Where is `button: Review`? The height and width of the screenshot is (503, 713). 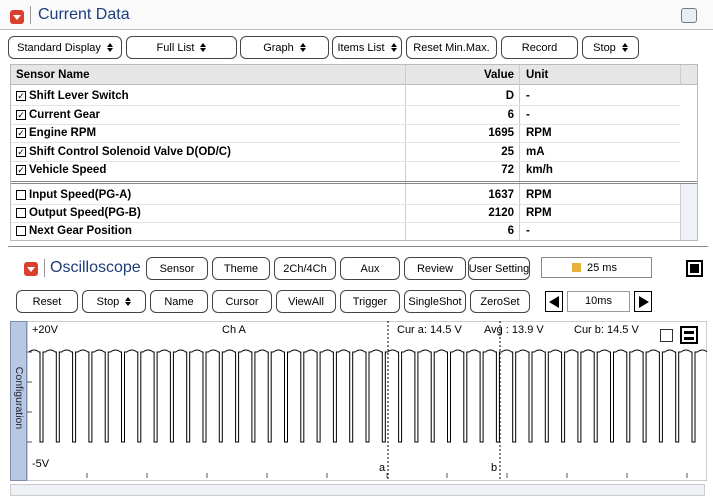 button: Review is located at coordinates (435, 268).